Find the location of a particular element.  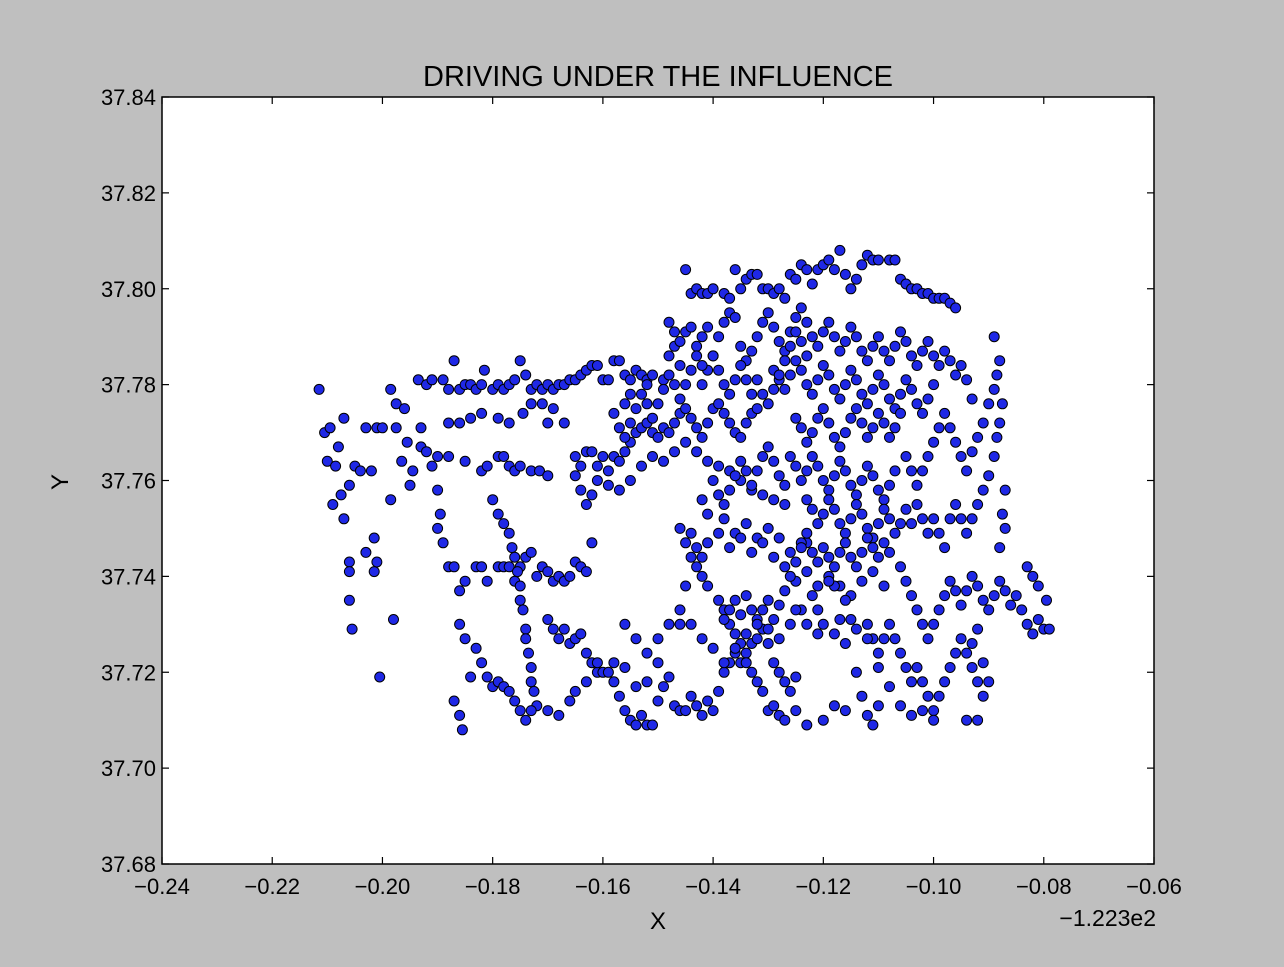

x-tick-label: −0.14 is located at coordinates (713, 886).